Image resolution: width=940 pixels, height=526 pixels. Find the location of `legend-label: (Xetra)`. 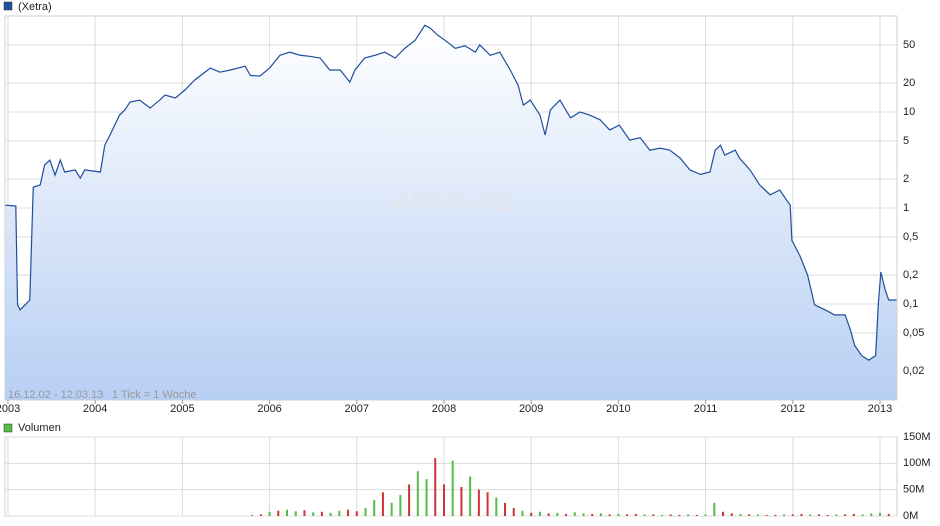

legend-label: (Xetra) is located at coordinates (35, 7).